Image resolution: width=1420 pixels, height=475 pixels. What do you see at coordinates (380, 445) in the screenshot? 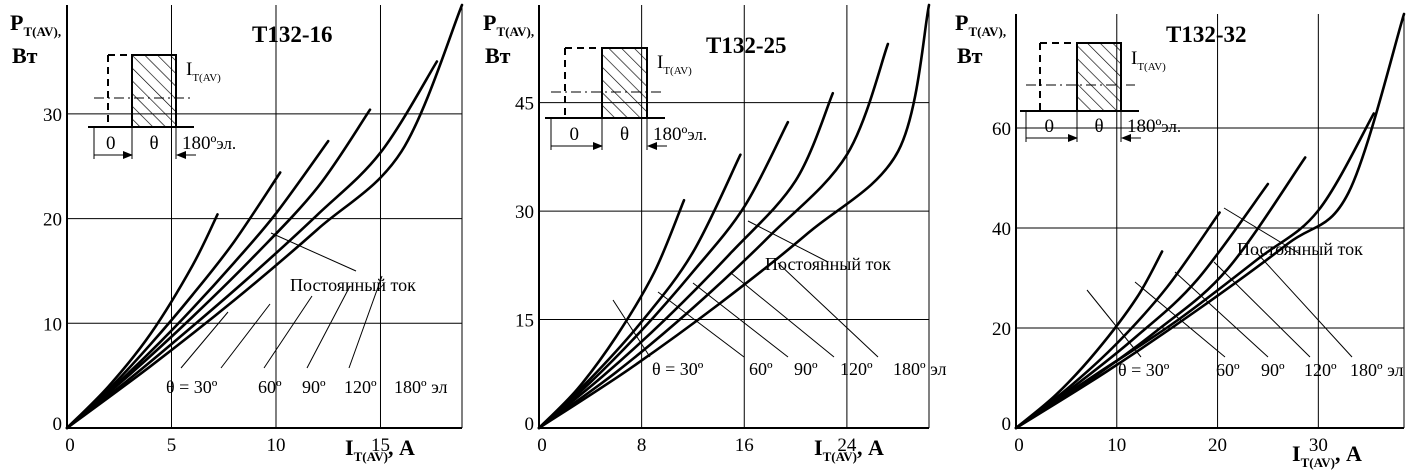
I see `x-tick-label: 15` at bounding box center [380, 445].